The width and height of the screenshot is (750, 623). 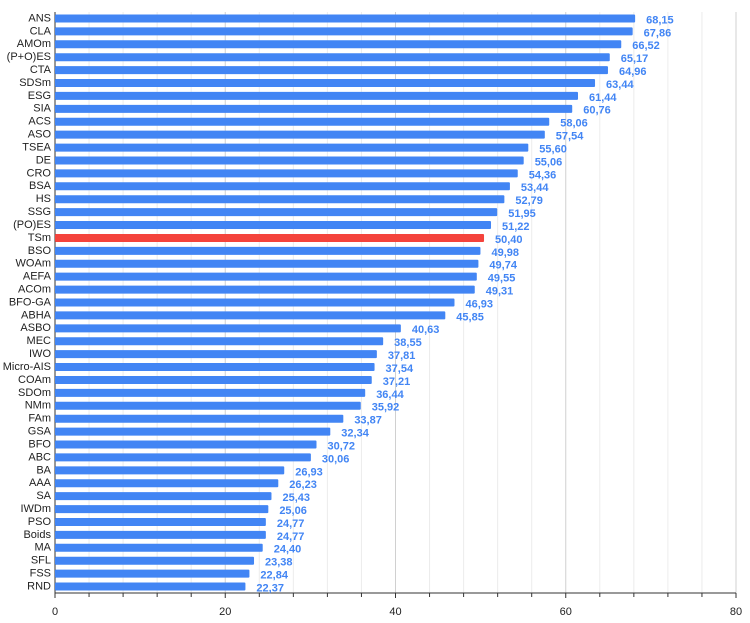 I want to click on value-label: 65,17, so click(x=635, y=59).